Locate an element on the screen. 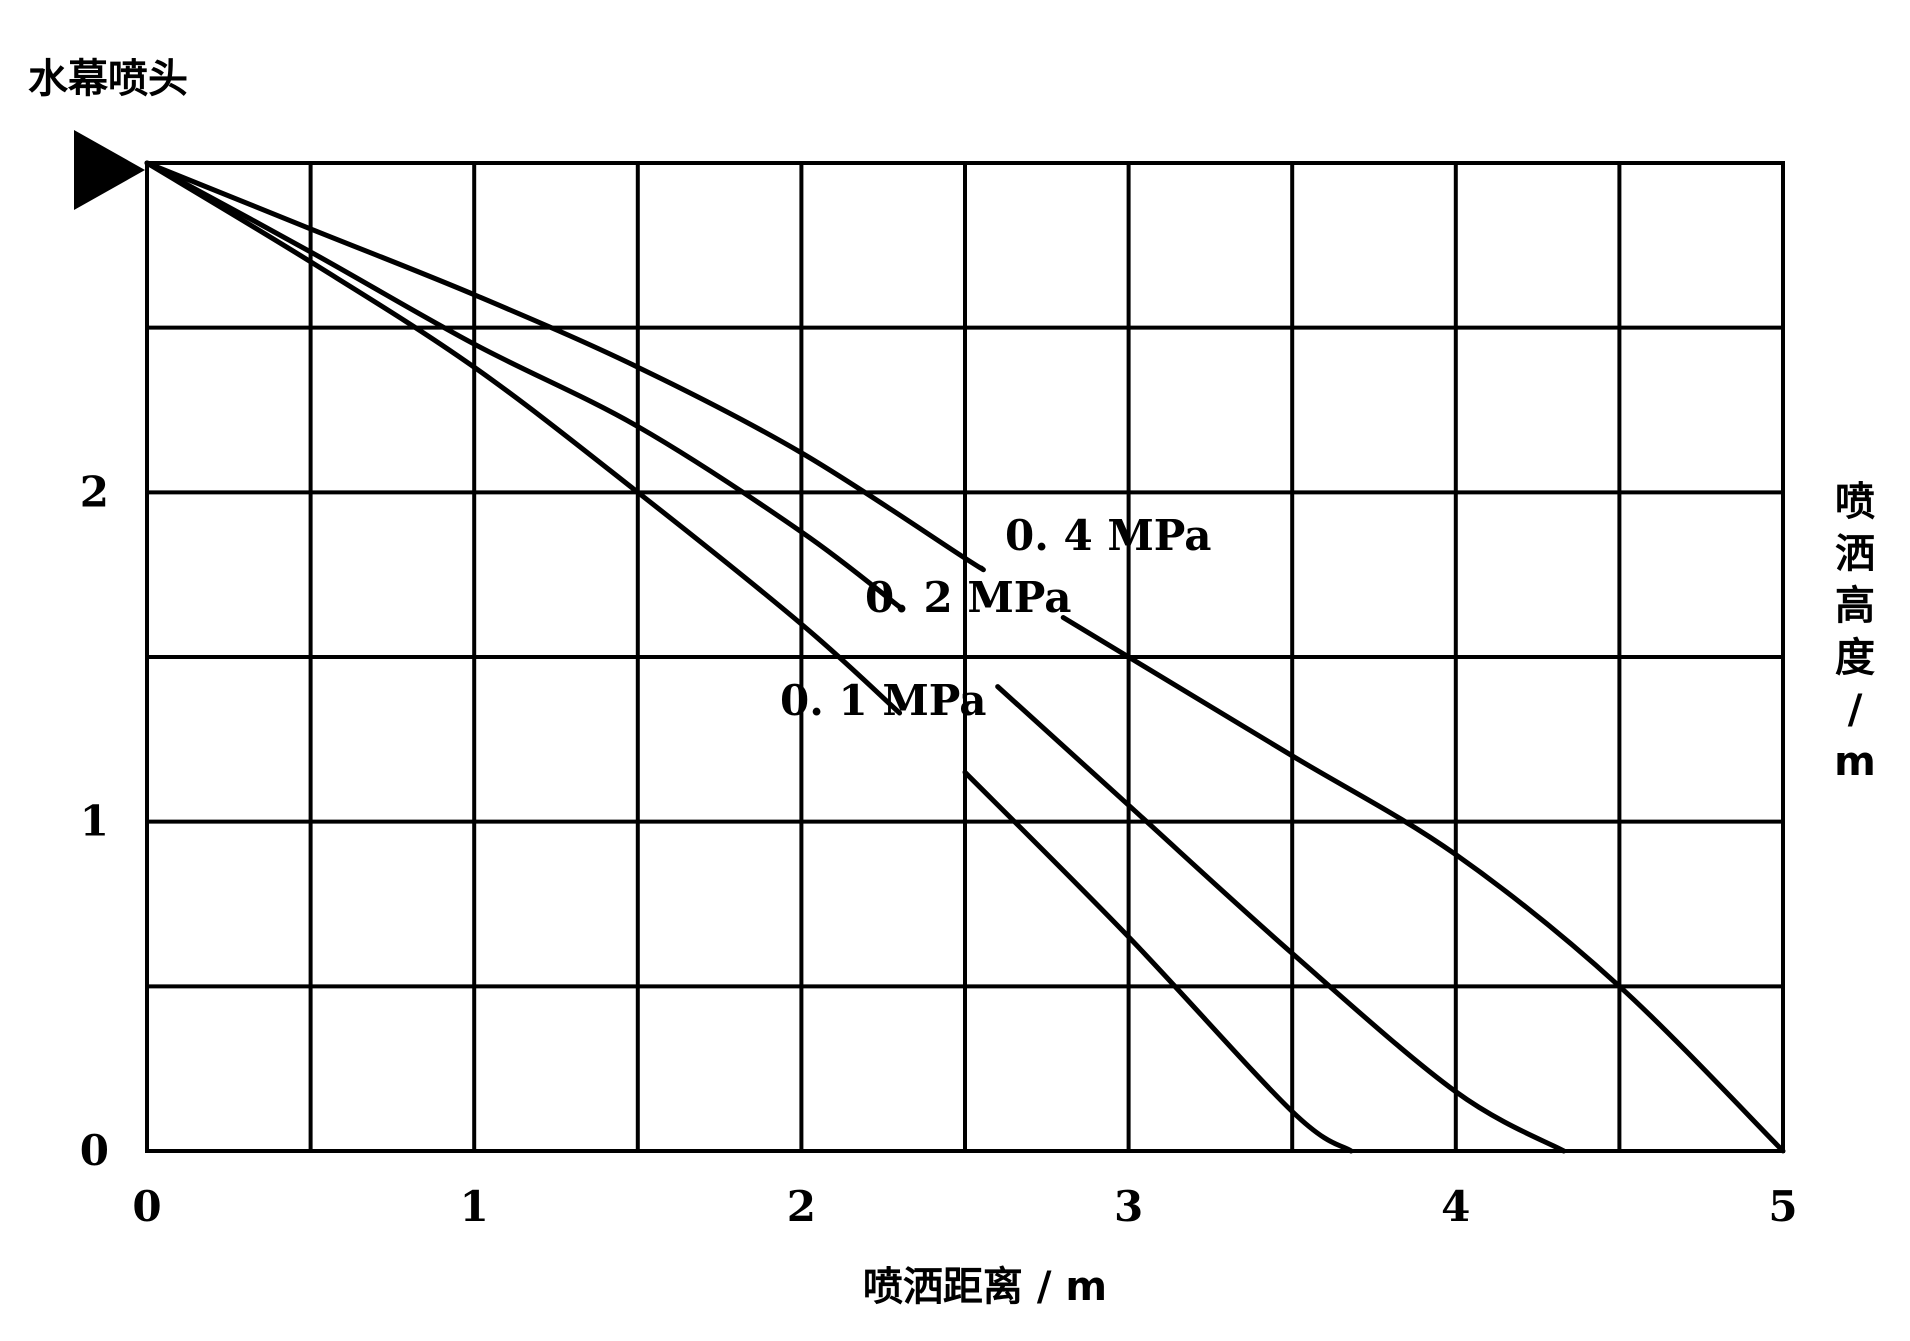  x-tick-label: 4 is located at coordinates (1455, 1206).